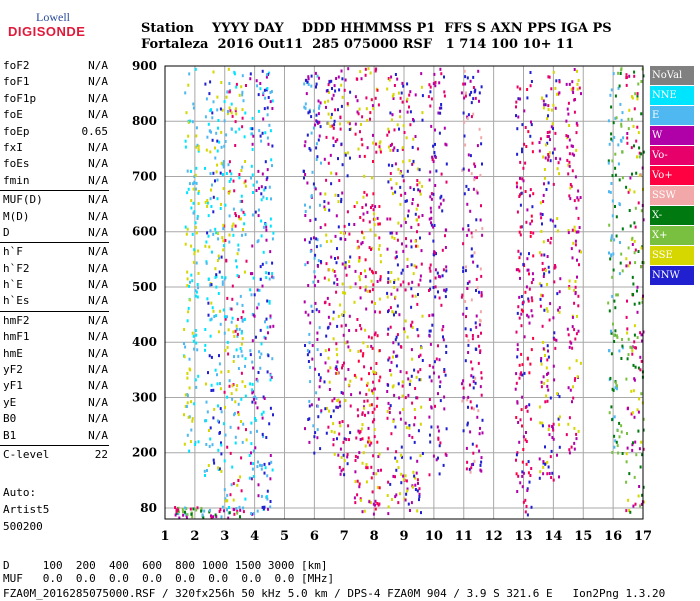 This screenshot has width=700, height=601. What do you see at coordinates (54, 445) in the screenshot?
I see `divider` at bounding box center [54, 445].